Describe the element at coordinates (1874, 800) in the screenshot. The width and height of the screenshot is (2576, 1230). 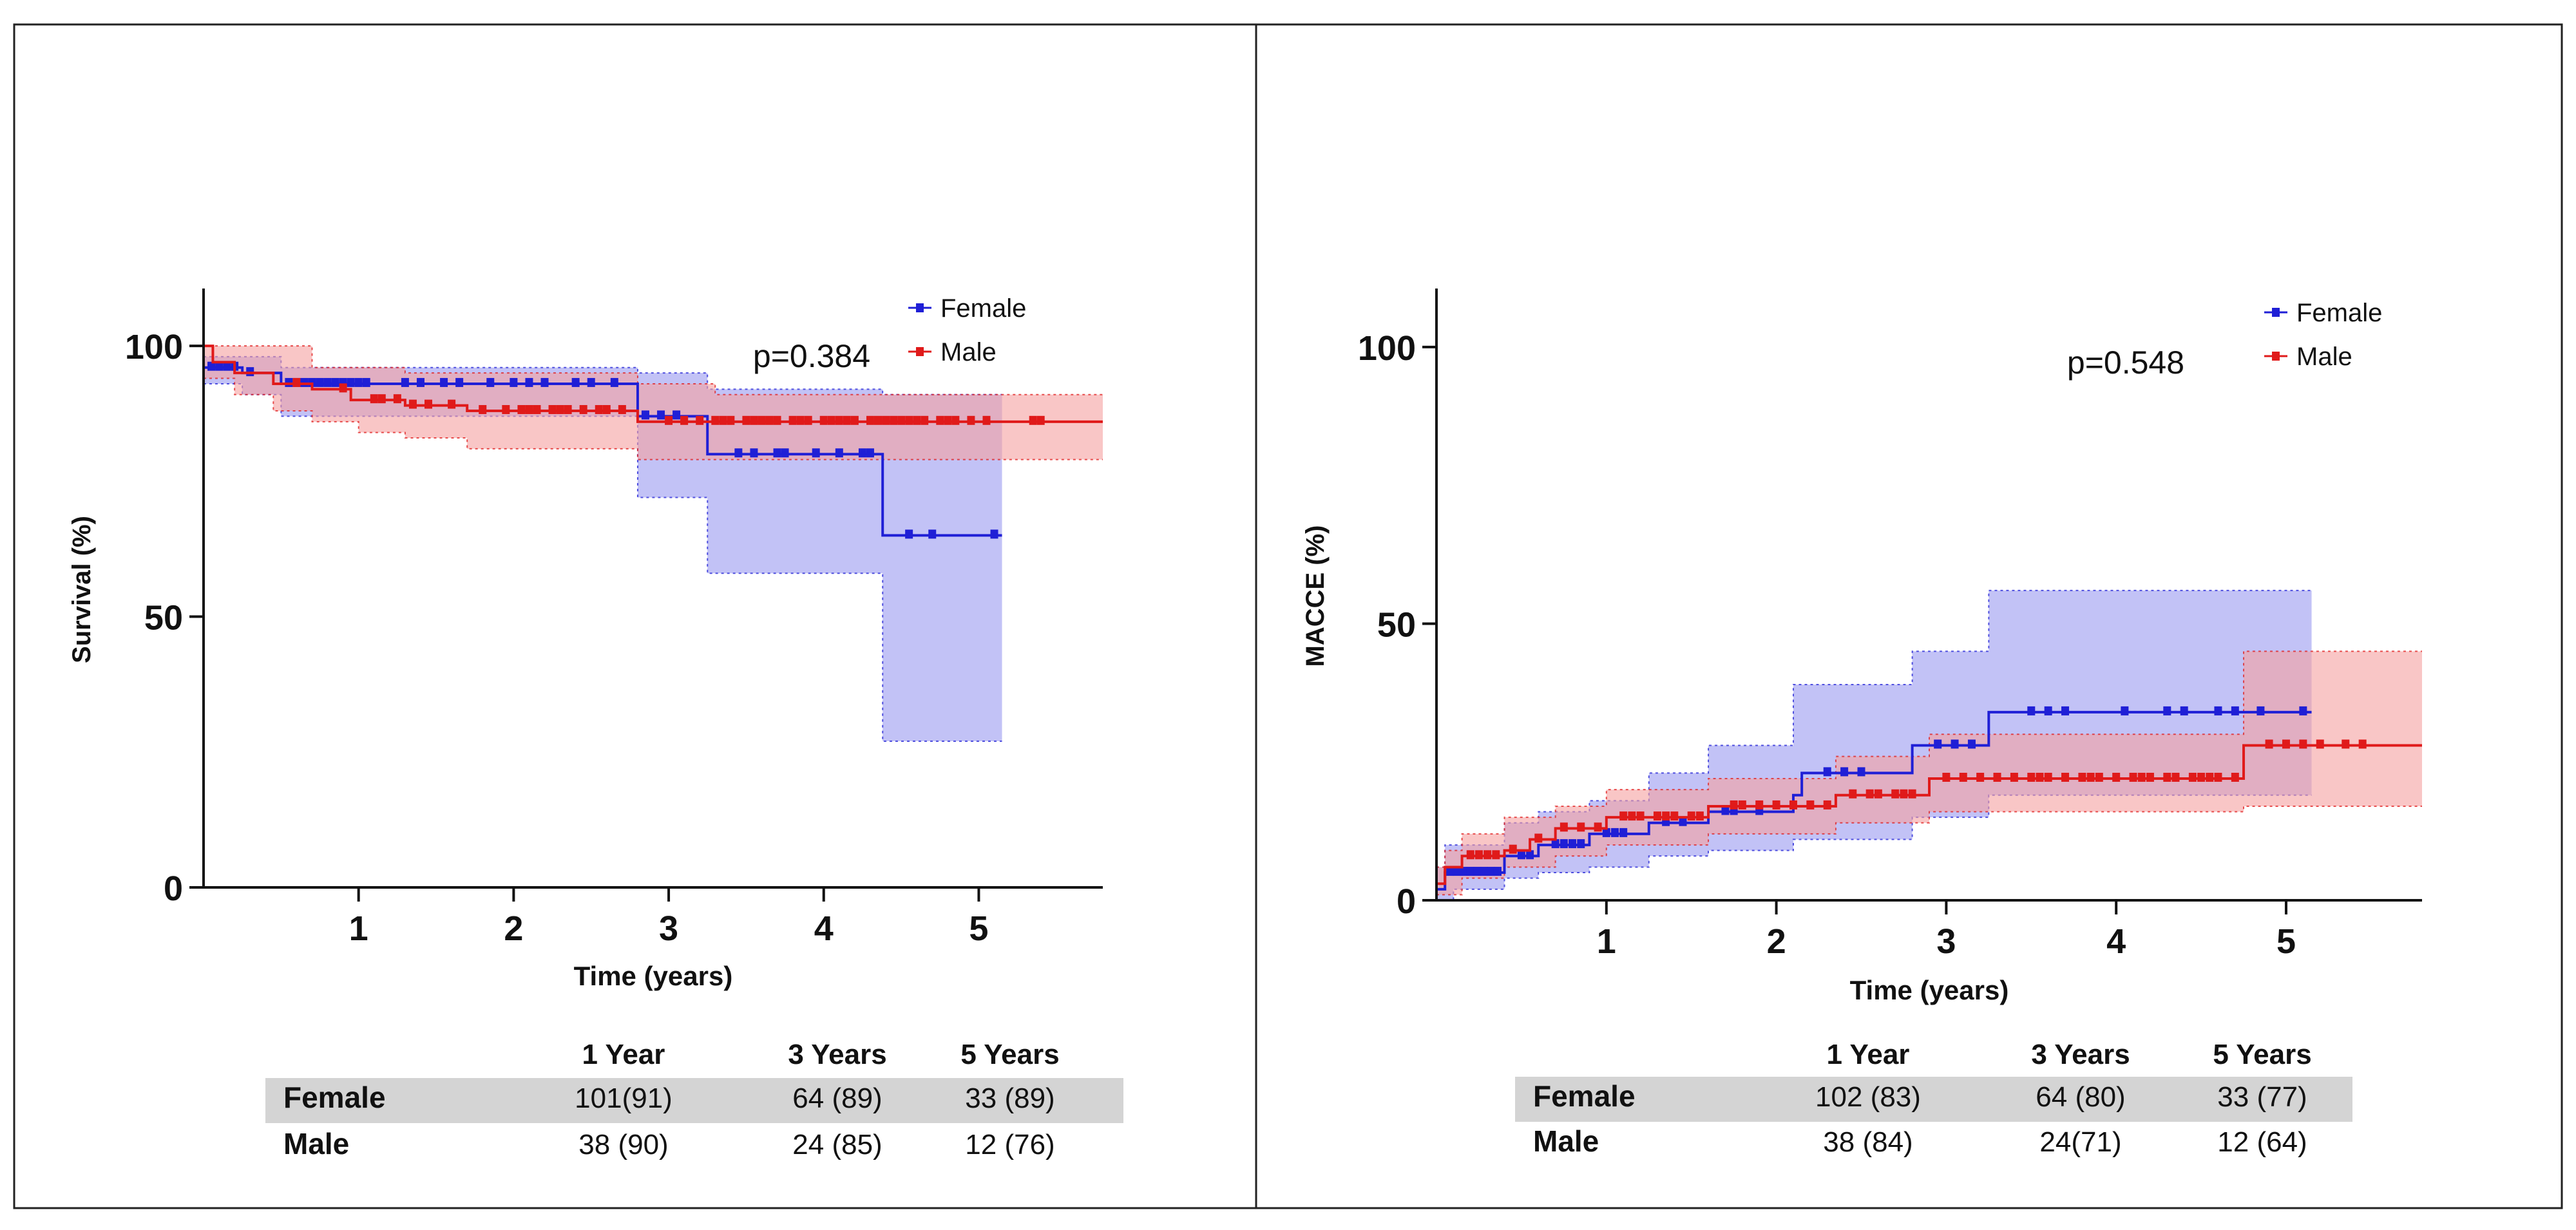
I see `km-curve-female` at that location.